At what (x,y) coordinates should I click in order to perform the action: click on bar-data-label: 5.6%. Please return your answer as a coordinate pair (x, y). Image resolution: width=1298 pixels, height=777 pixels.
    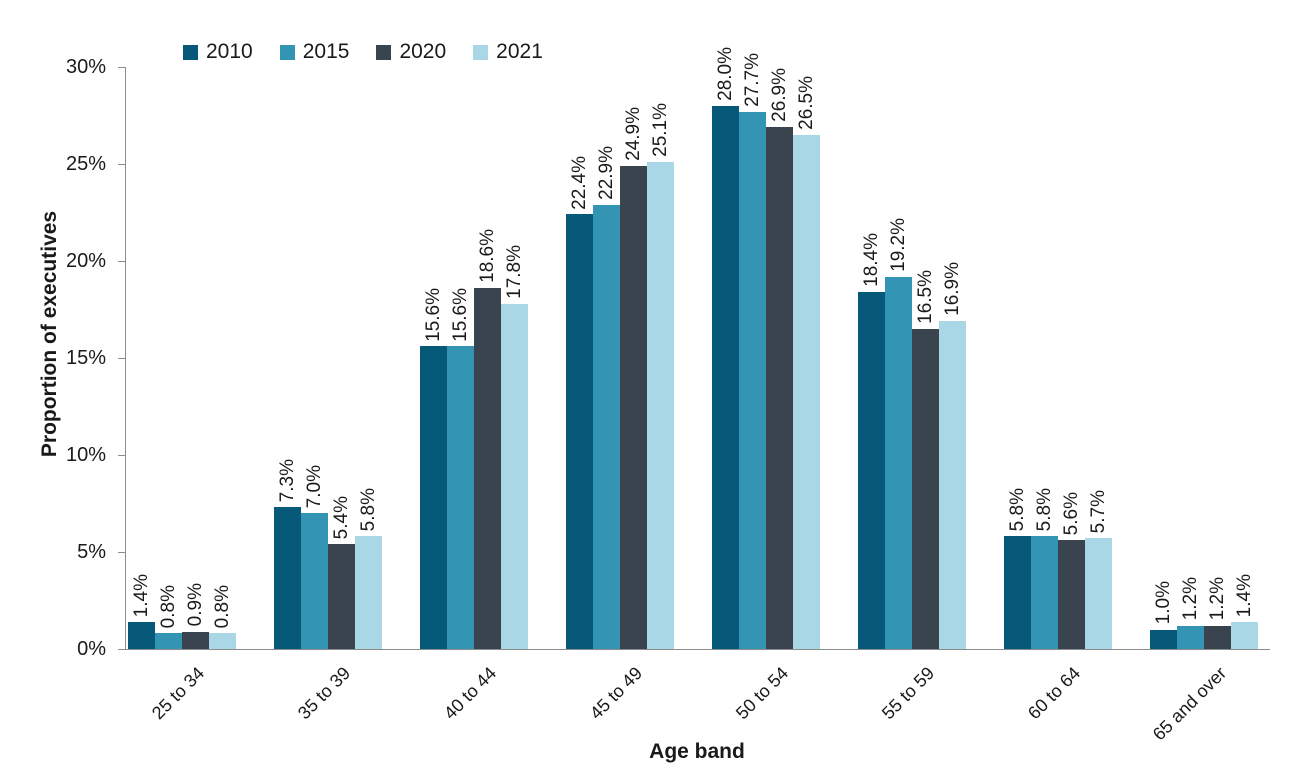
    Looking at the image, I should click on (1071, 514).